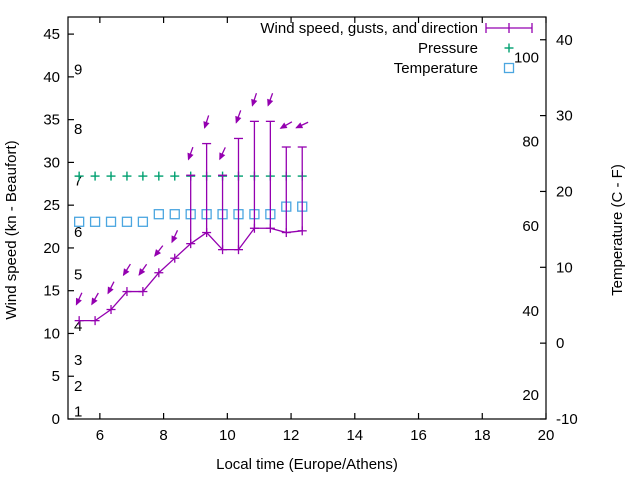 The height and width of the screenshot is (480, 640). Describe the element at coordinates (530, 142) in the screenshot. I see `fahrenheit-label: 80` at that location.